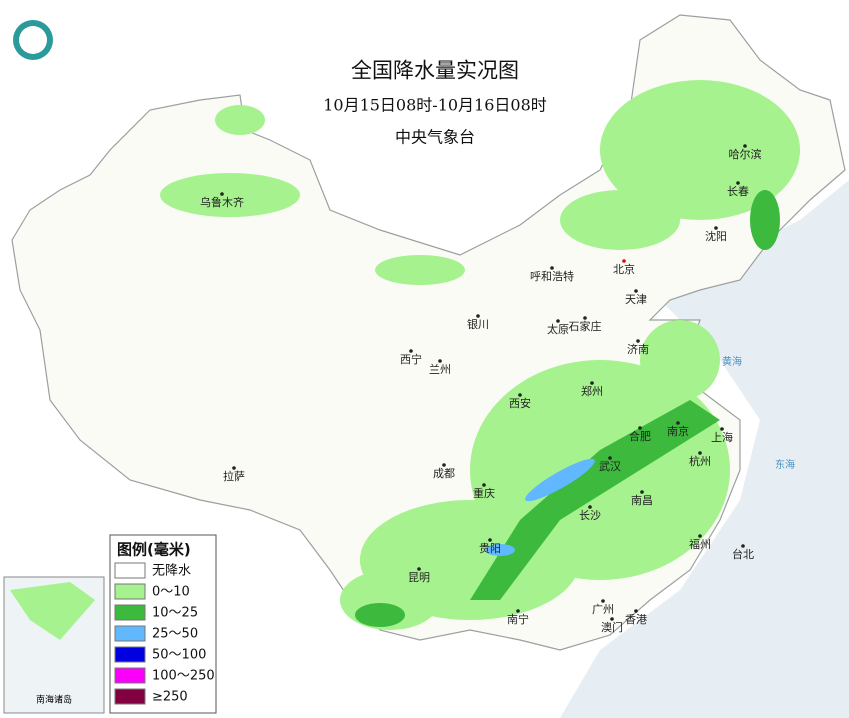 The width and height of the screenshot is (849, 718). What do you see at coordinates (33, 40) in the screenshot?
I see `emblem` at bounding box center [33, 40].